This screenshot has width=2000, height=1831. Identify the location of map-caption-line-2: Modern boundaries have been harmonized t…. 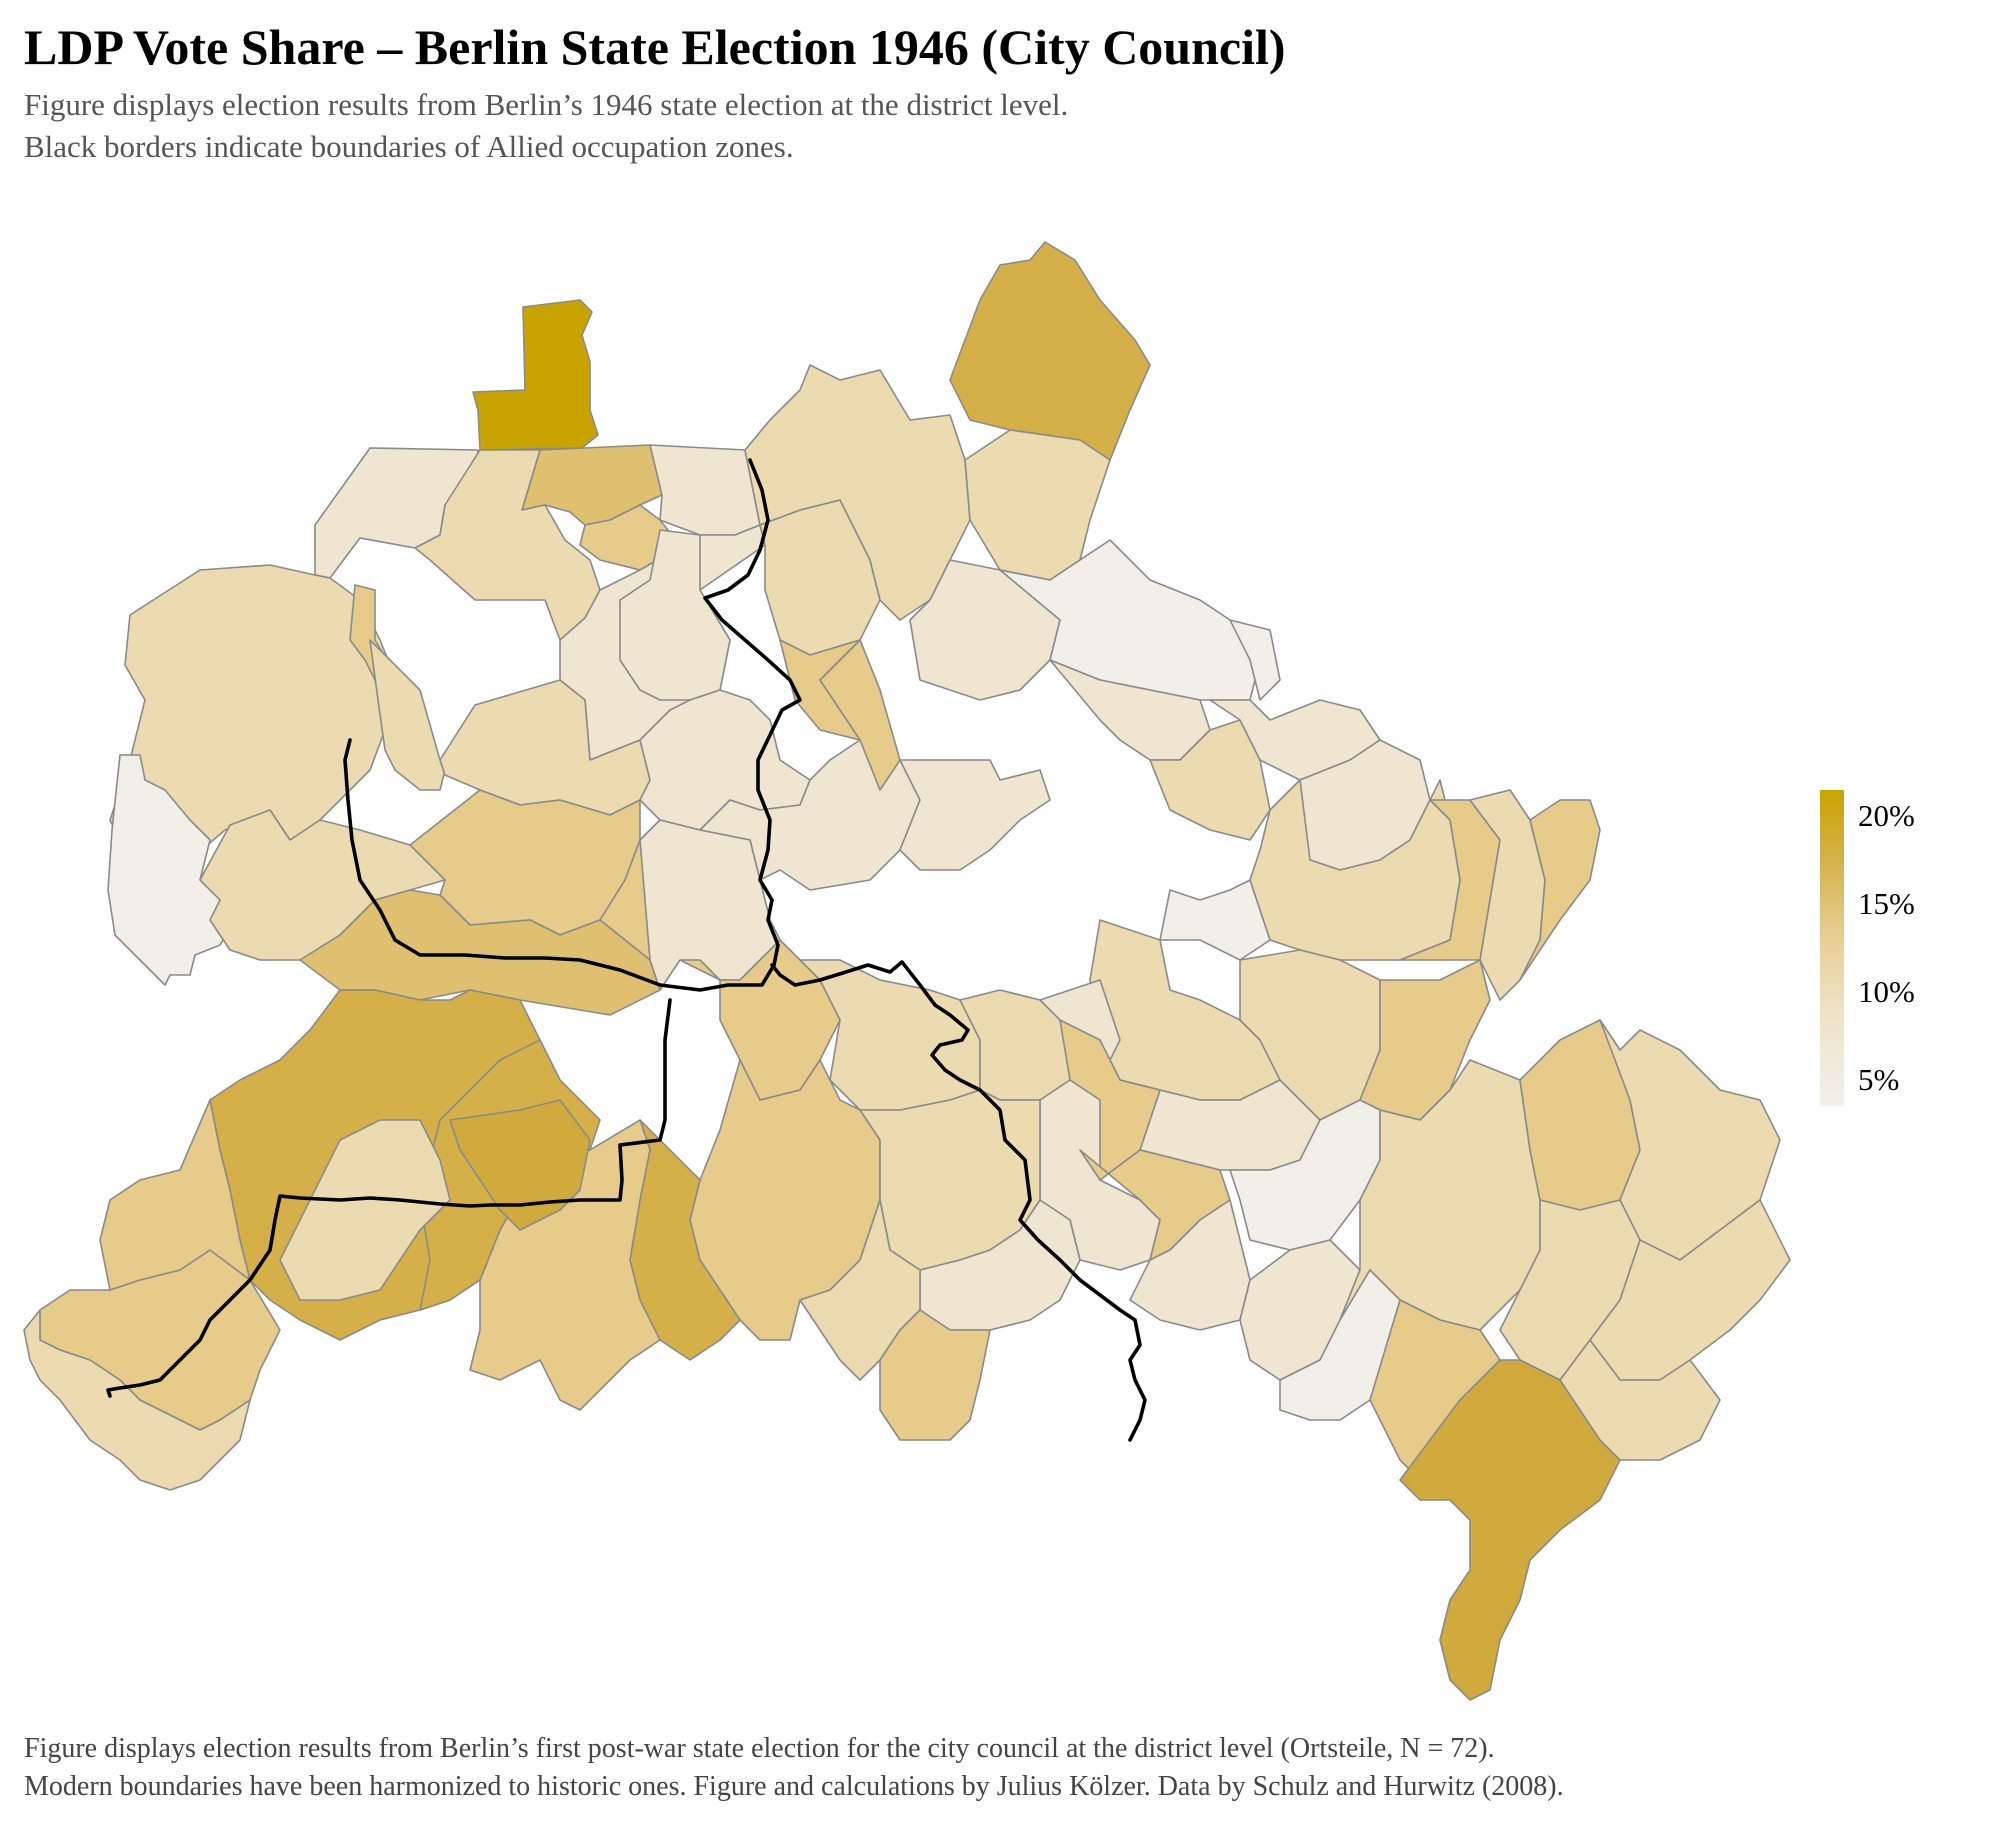
(794, 1786).